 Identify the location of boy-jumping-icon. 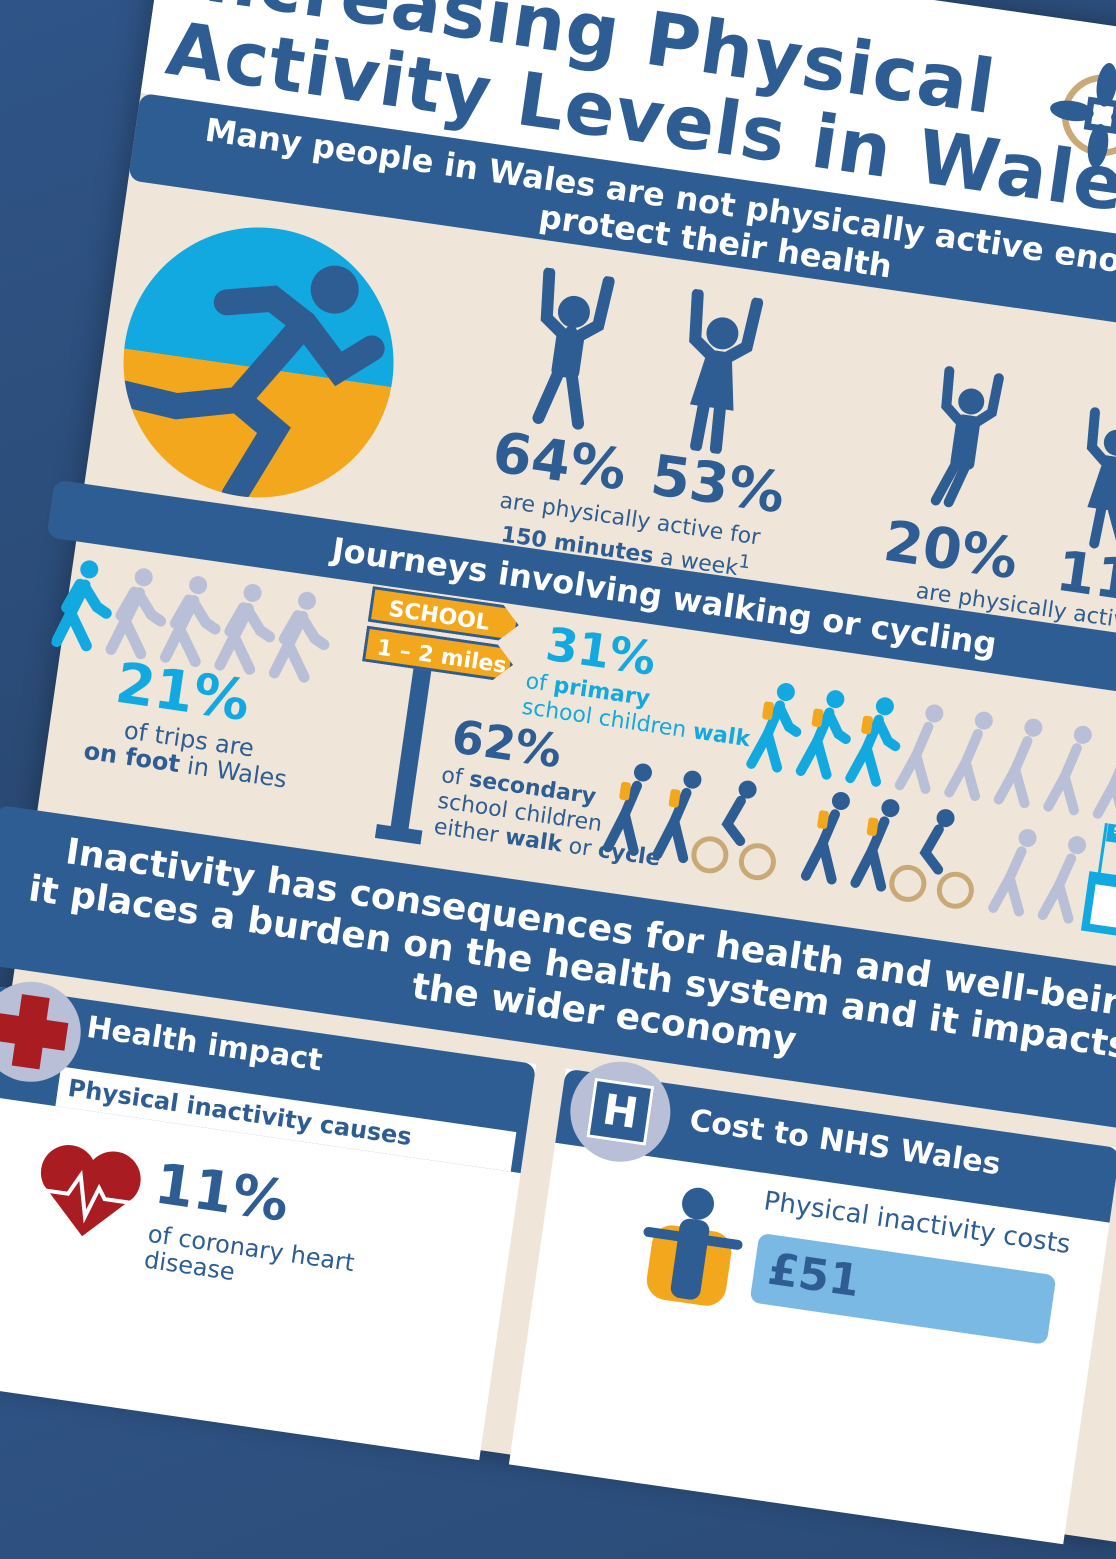
(967, 437).